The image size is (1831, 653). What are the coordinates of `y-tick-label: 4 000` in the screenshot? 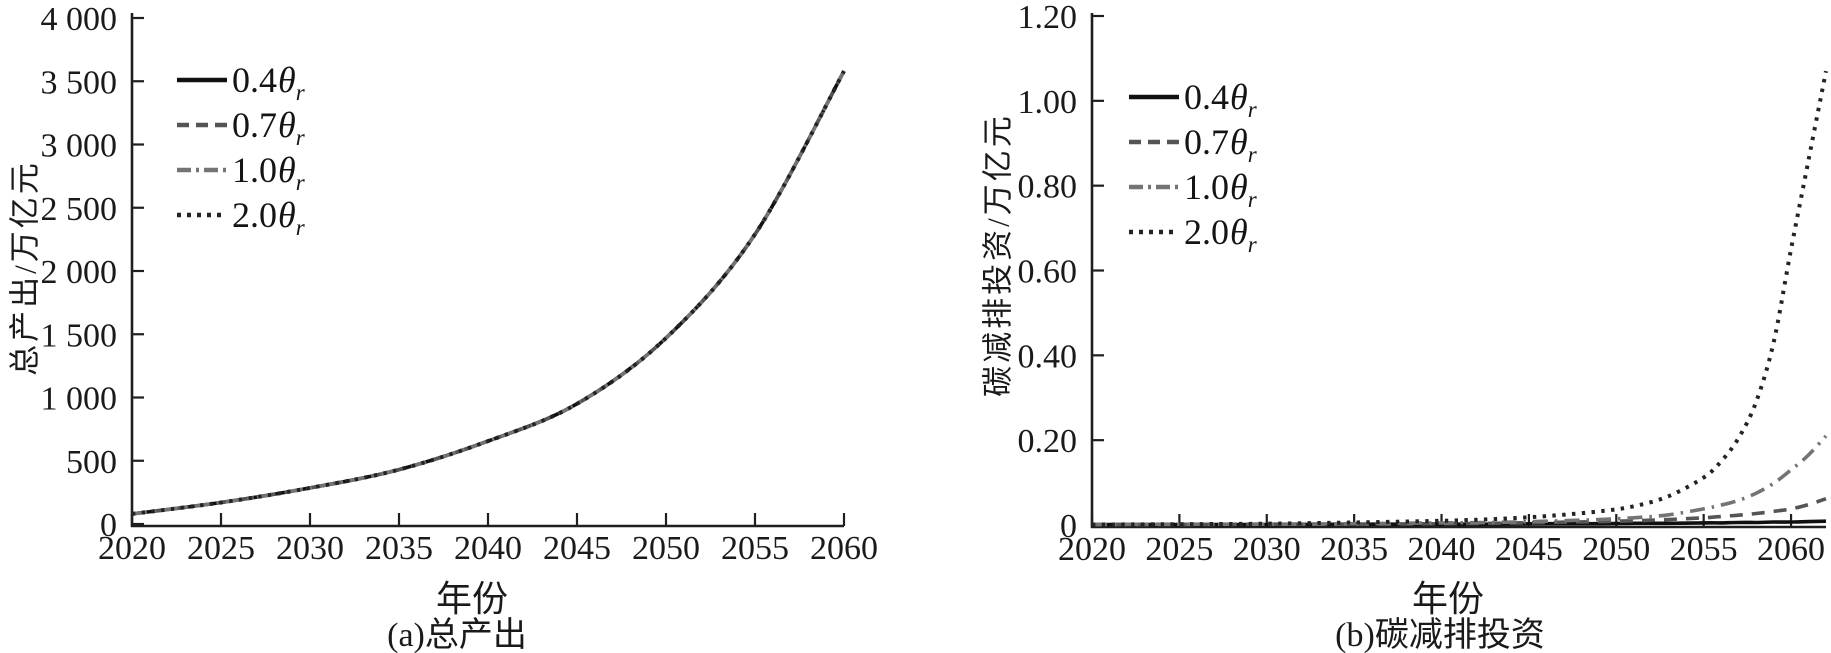 It's located at (79, 19).